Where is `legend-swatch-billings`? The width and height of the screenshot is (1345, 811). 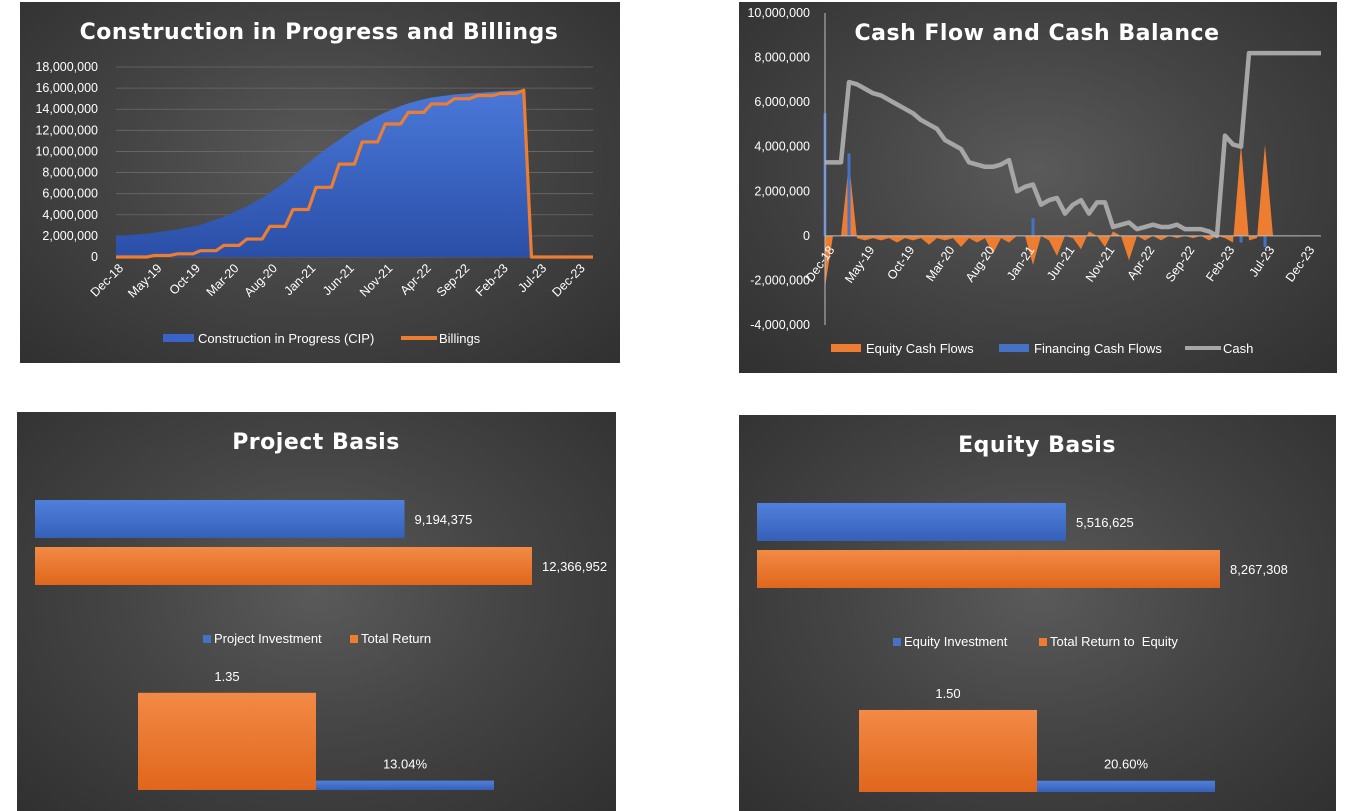 legend-swatch-billings is located at coordinates (419, 338).